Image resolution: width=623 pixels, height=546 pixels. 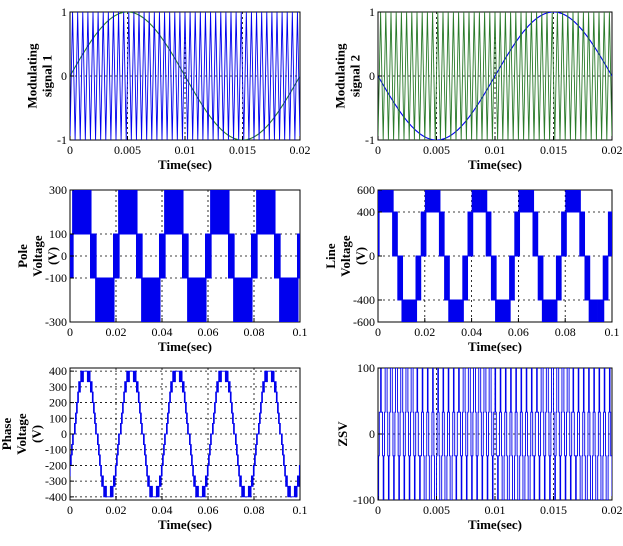 I want to click on y-axis-label-line: signal 2, so click(x=355, y=76).